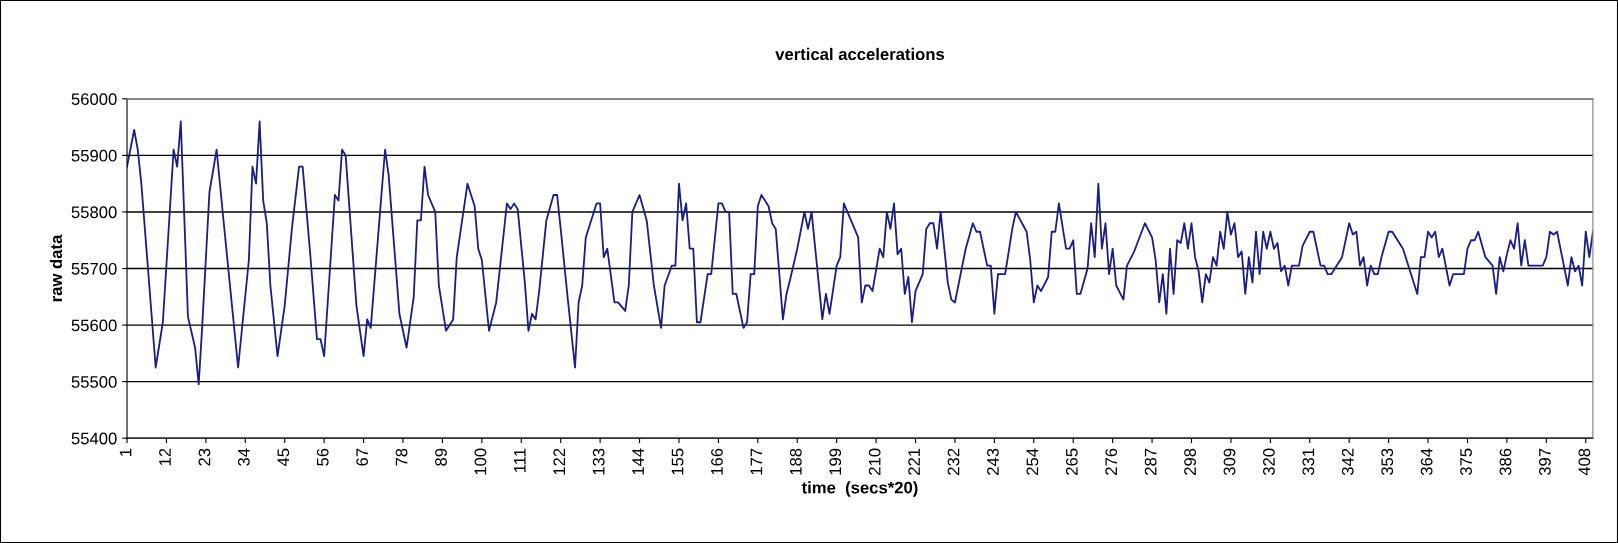  What do you see at coordinates (795, 461) in the screenshot?
I see `x-tick-label: 188` at bounding box center [795, 461].